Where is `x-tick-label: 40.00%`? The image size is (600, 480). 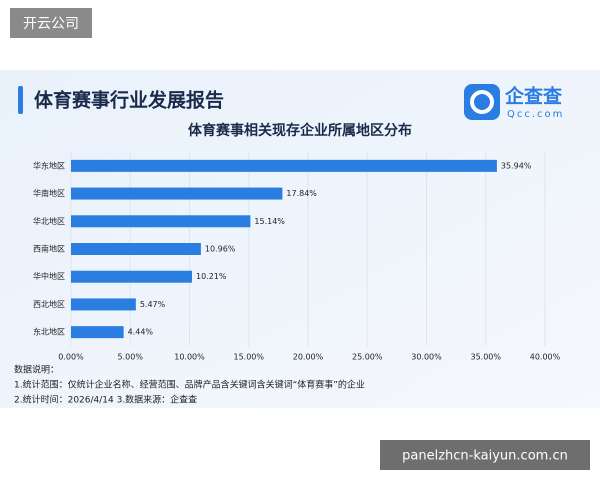
x-tick-label: 40.00% is located at coordinates (545, 357).